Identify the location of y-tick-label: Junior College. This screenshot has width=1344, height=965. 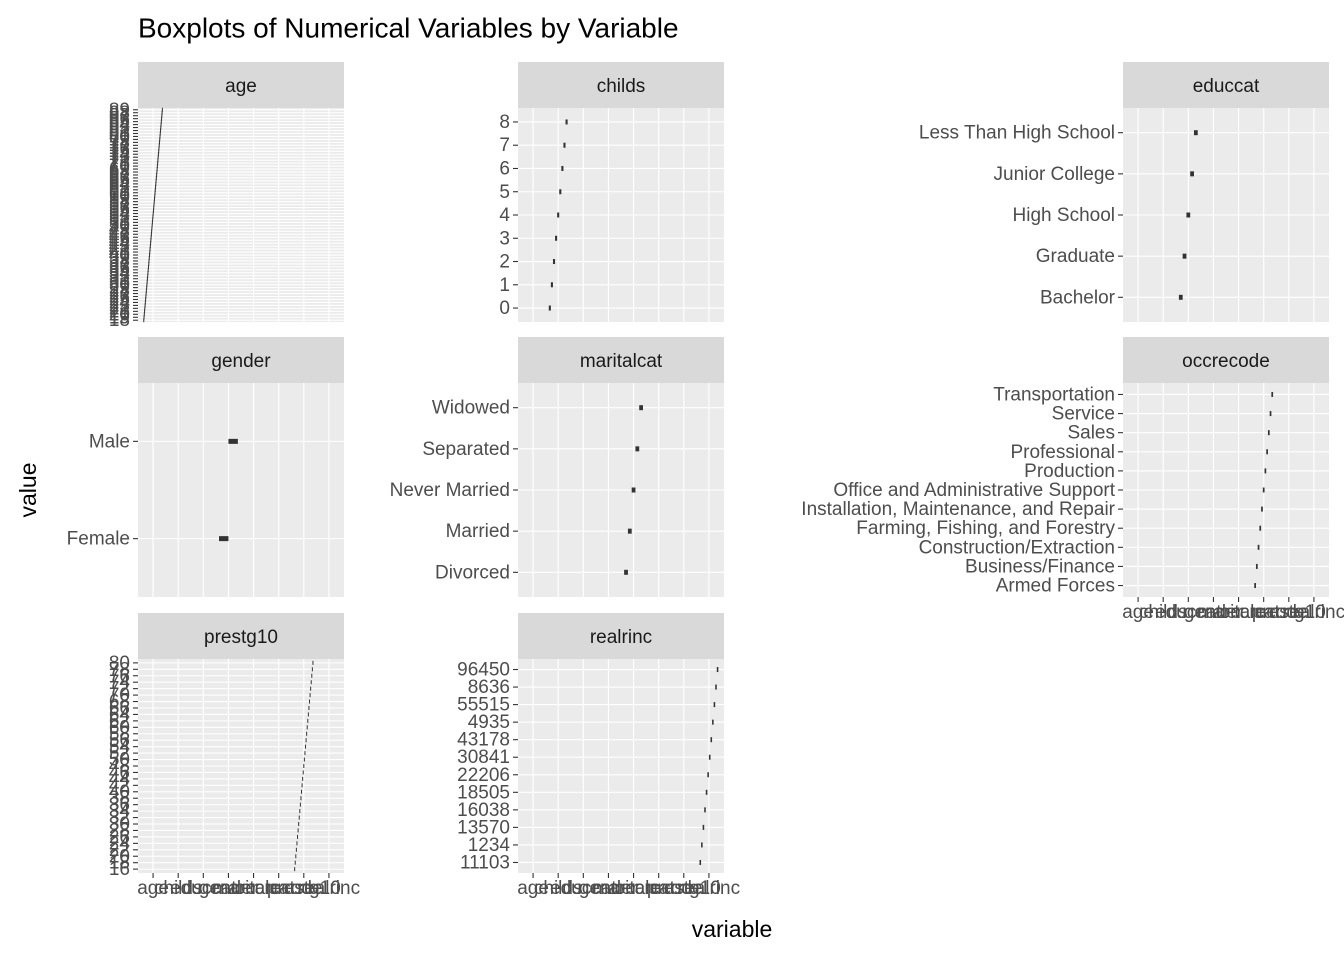
(1054, 174).